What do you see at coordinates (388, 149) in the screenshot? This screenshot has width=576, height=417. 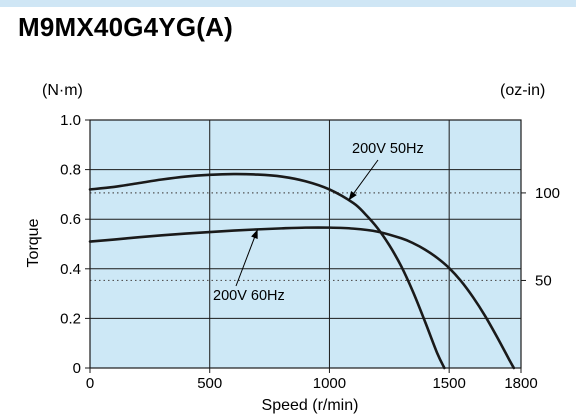 I see `annotation-label: 200V 50Hz` at bounding box center [388, 149].